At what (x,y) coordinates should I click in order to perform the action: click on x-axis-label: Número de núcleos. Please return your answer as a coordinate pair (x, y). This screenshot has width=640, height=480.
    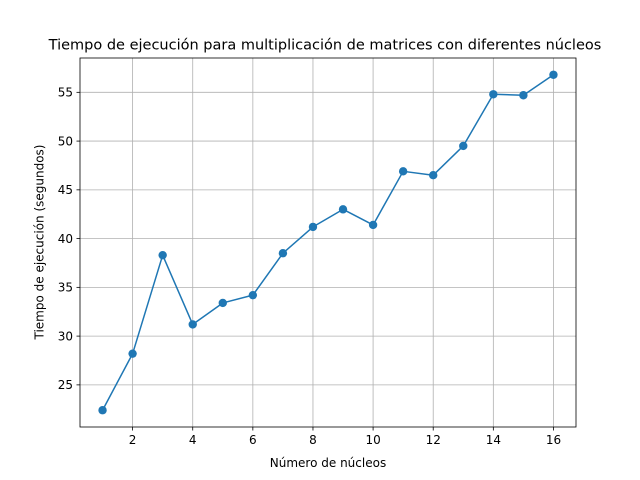
    Looking at the image, I should click on (328, 463).